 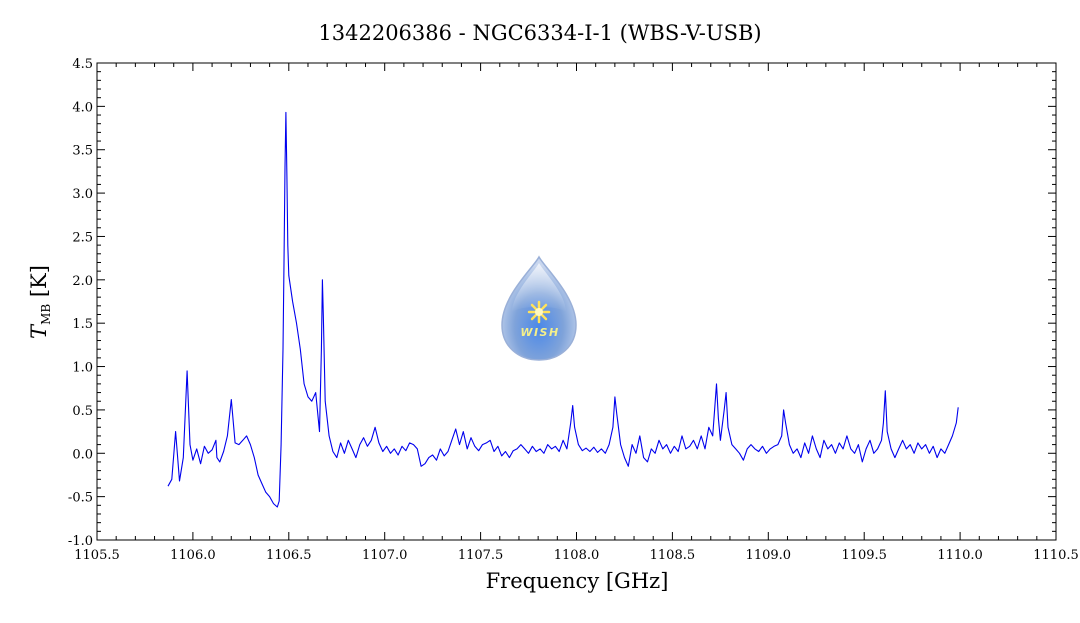 I want to click on y-axis-label-sub: MB, so click(x=46, y=314).